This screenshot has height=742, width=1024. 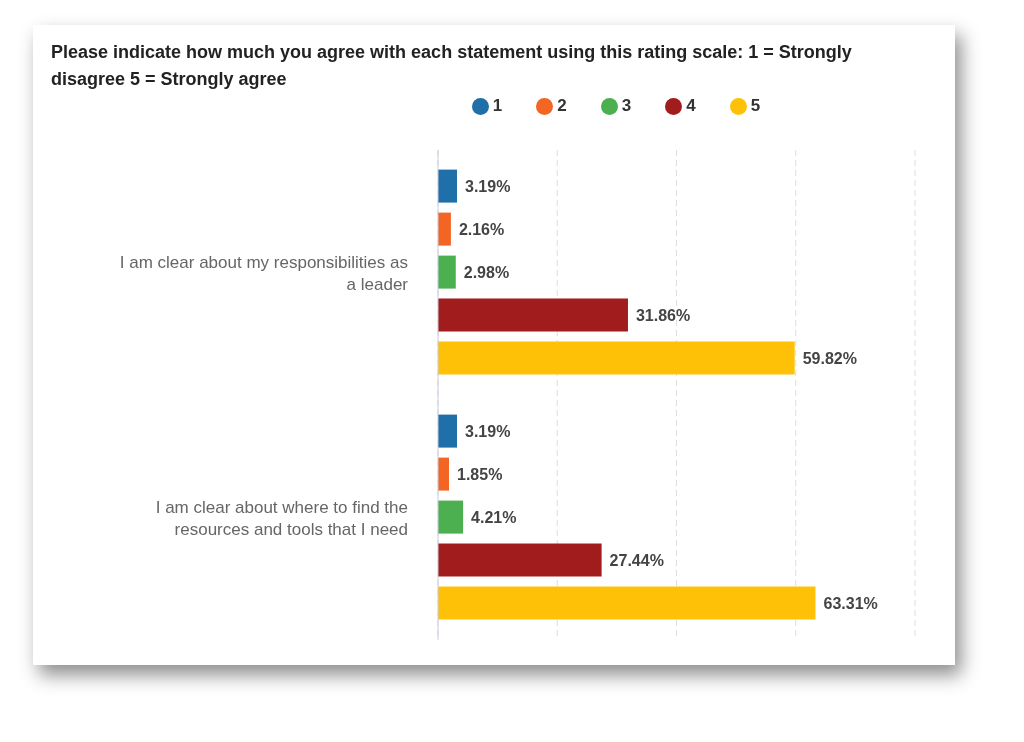 I want to click on legend-label: 2, so click(x=562, y=105).